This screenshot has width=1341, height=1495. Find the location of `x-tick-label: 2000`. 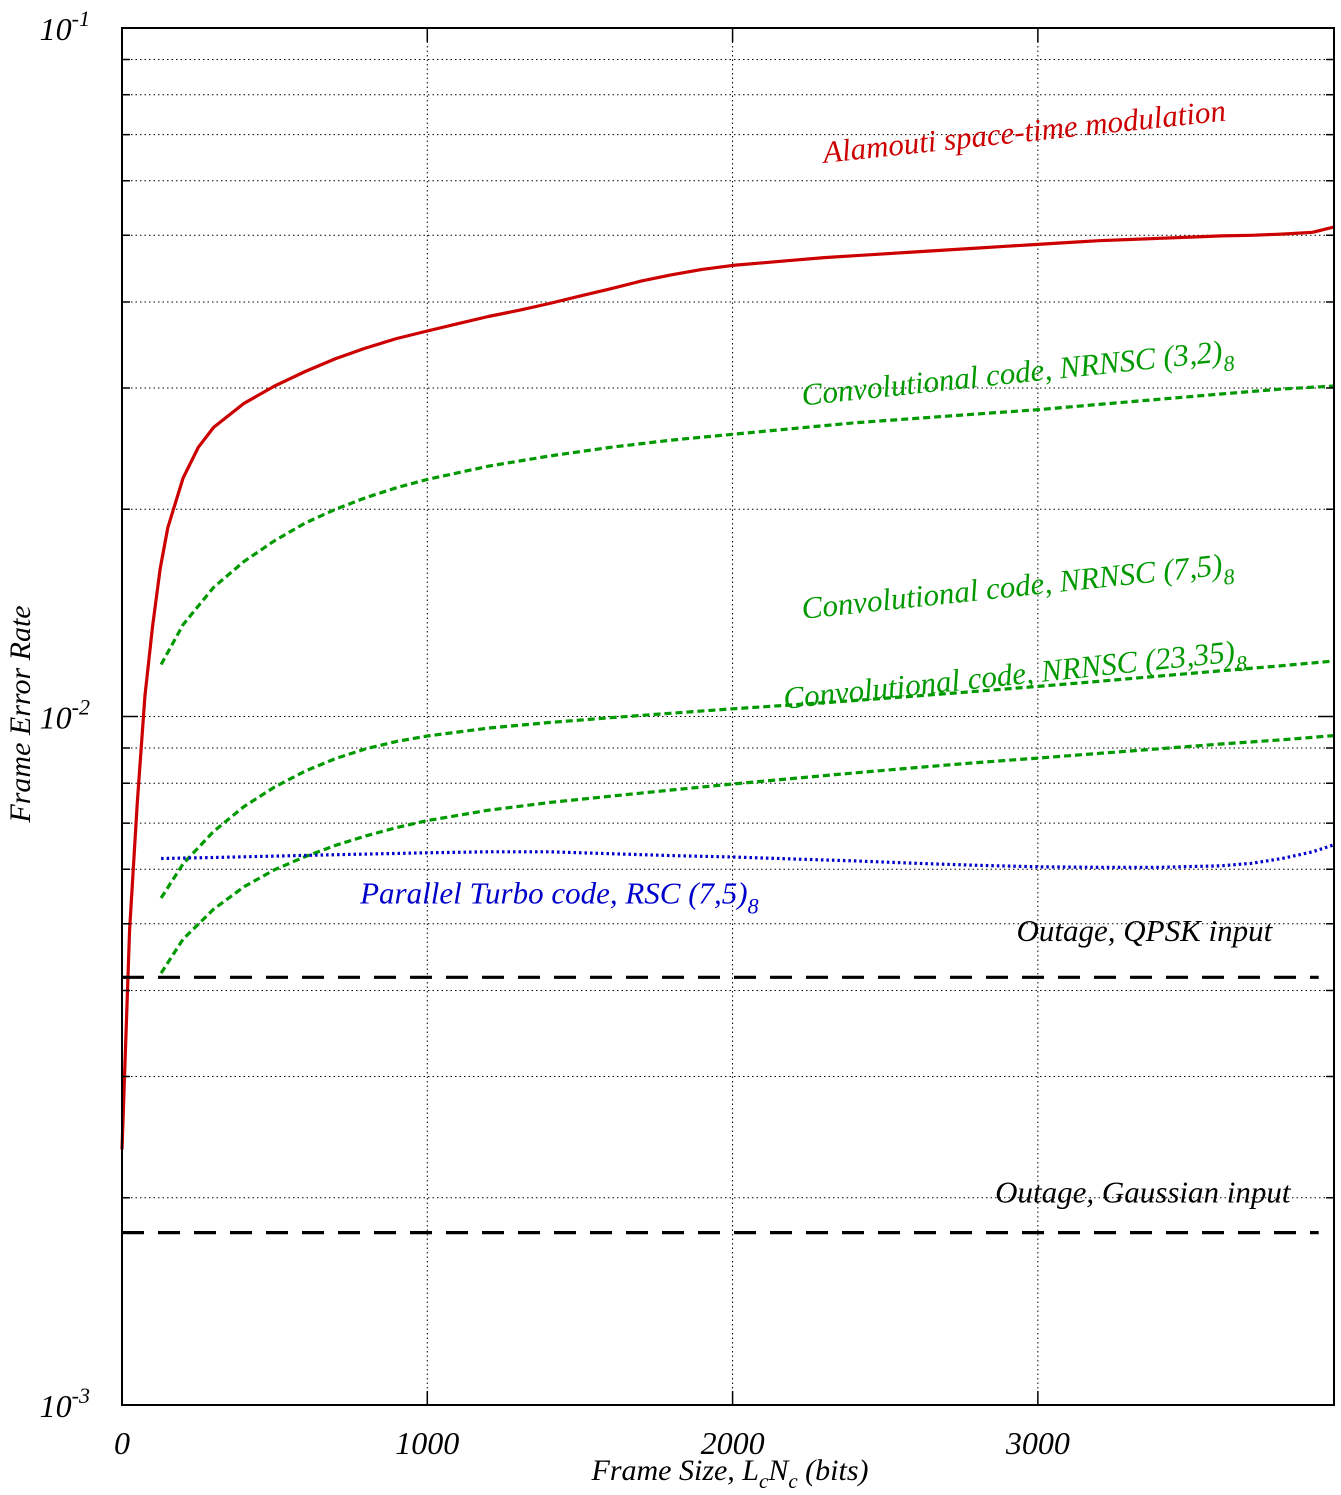

x-tick-label: 2000 is located at coordinates (733, 1443).